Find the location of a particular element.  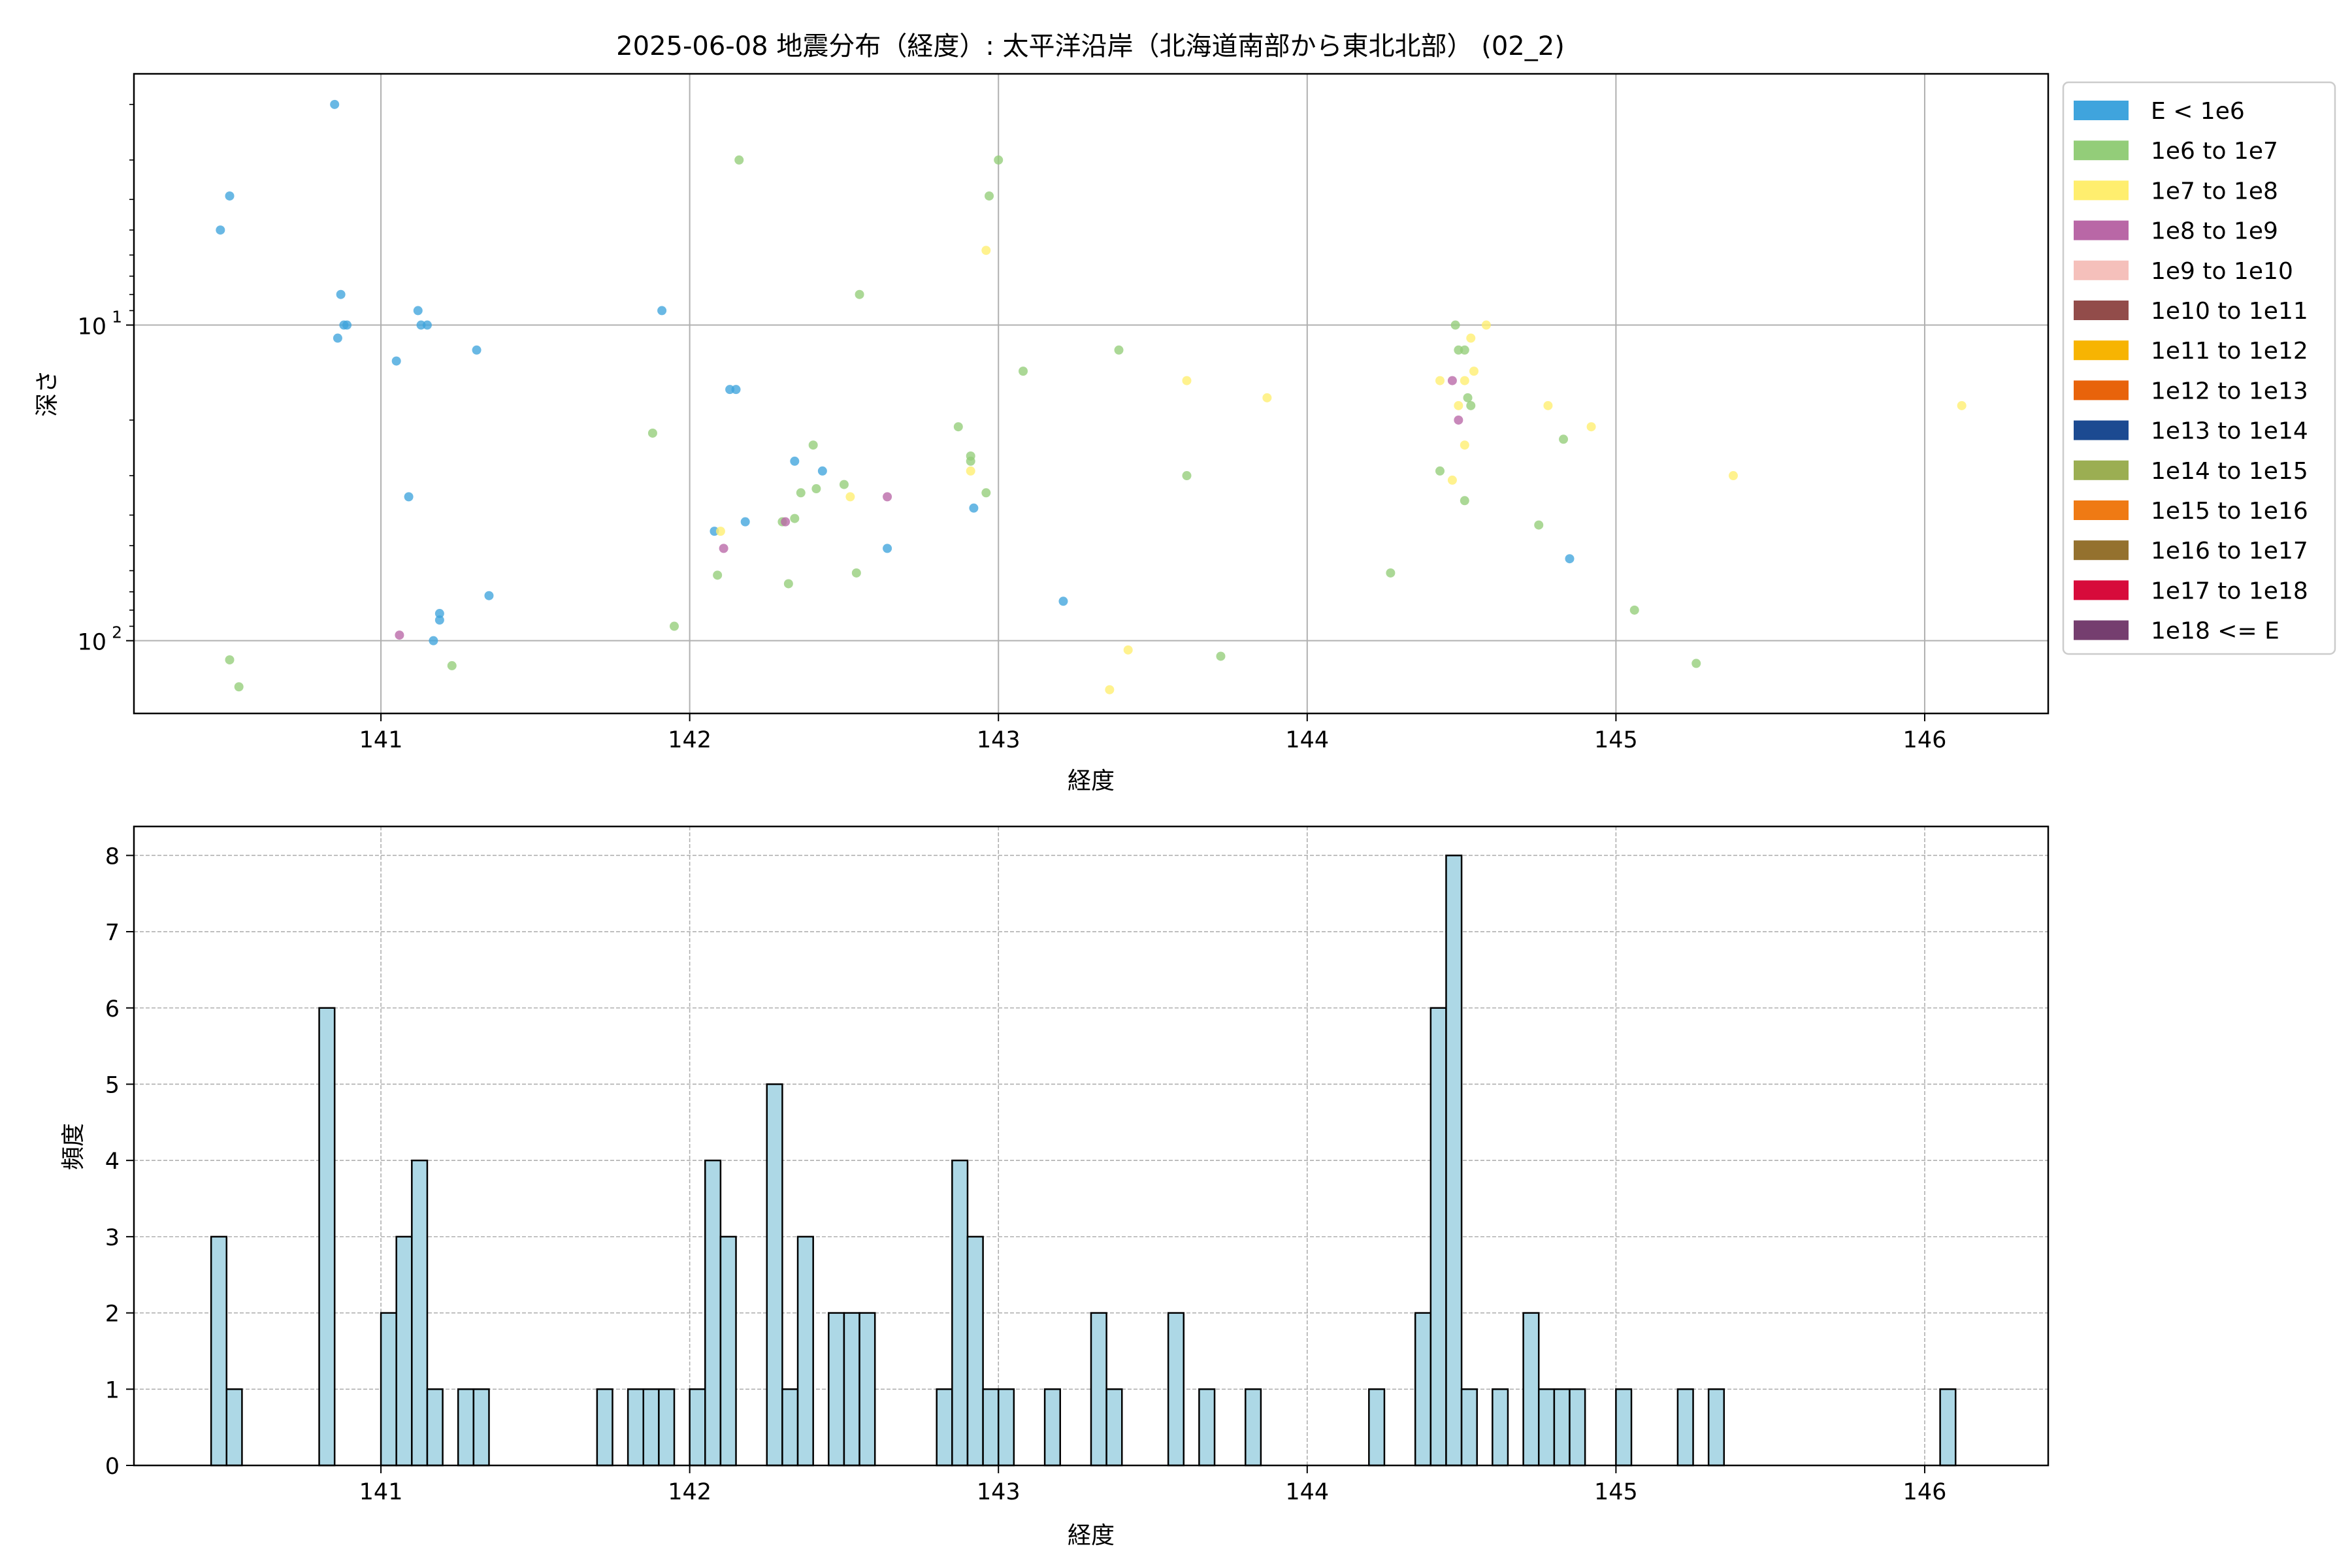

histogram-y-tick-label: 7 is located at coordinates (112, 933).